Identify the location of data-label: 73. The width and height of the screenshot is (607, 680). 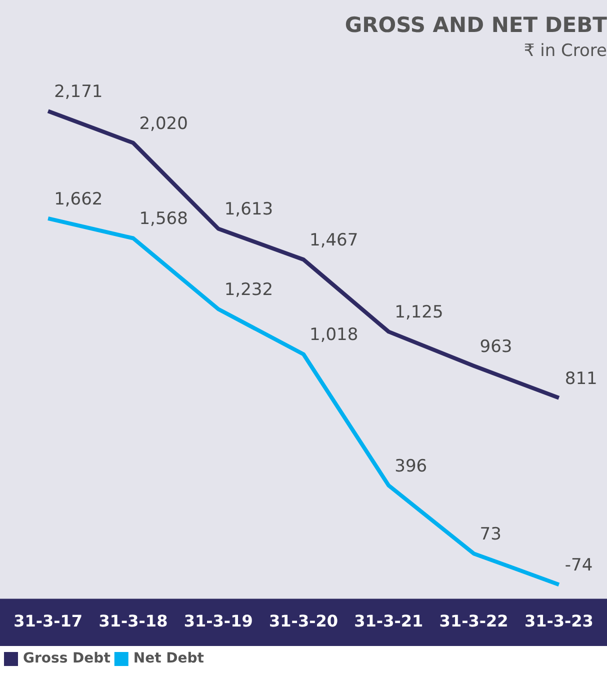
(491, 534).